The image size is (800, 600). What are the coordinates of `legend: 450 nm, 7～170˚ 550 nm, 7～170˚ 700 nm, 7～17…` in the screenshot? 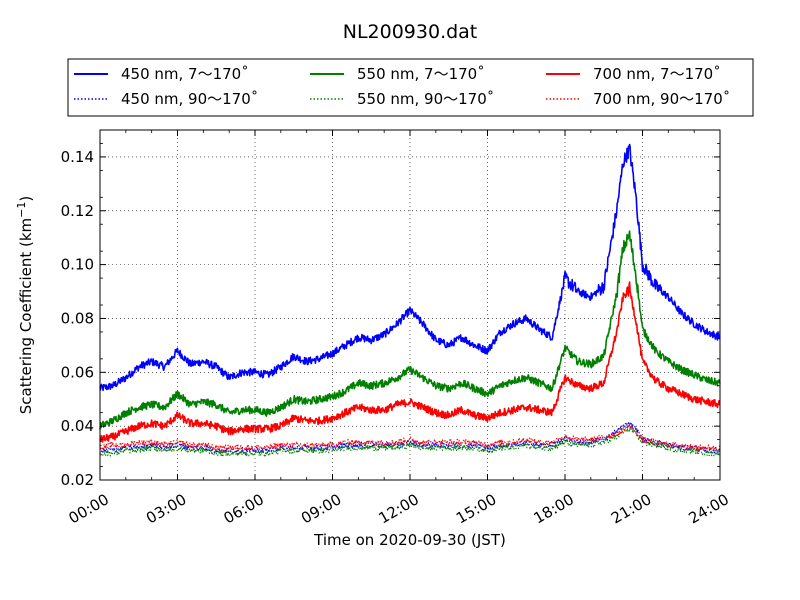 It's located at (410, 87).